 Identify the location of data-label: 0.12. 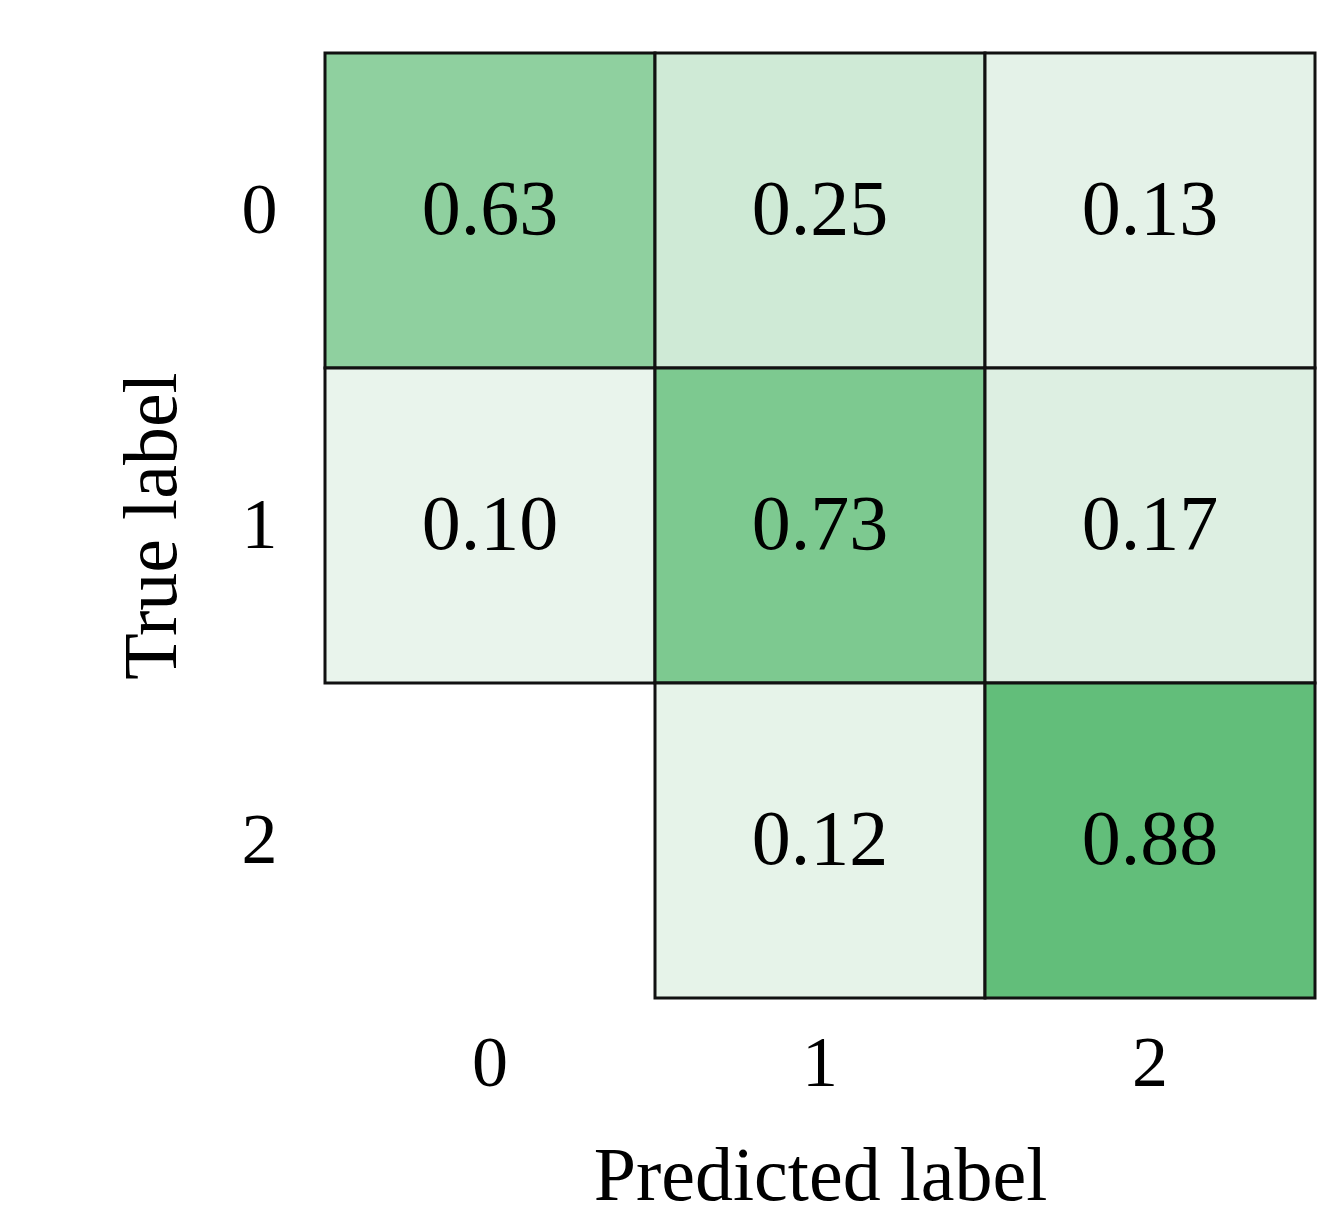
(820, 837).